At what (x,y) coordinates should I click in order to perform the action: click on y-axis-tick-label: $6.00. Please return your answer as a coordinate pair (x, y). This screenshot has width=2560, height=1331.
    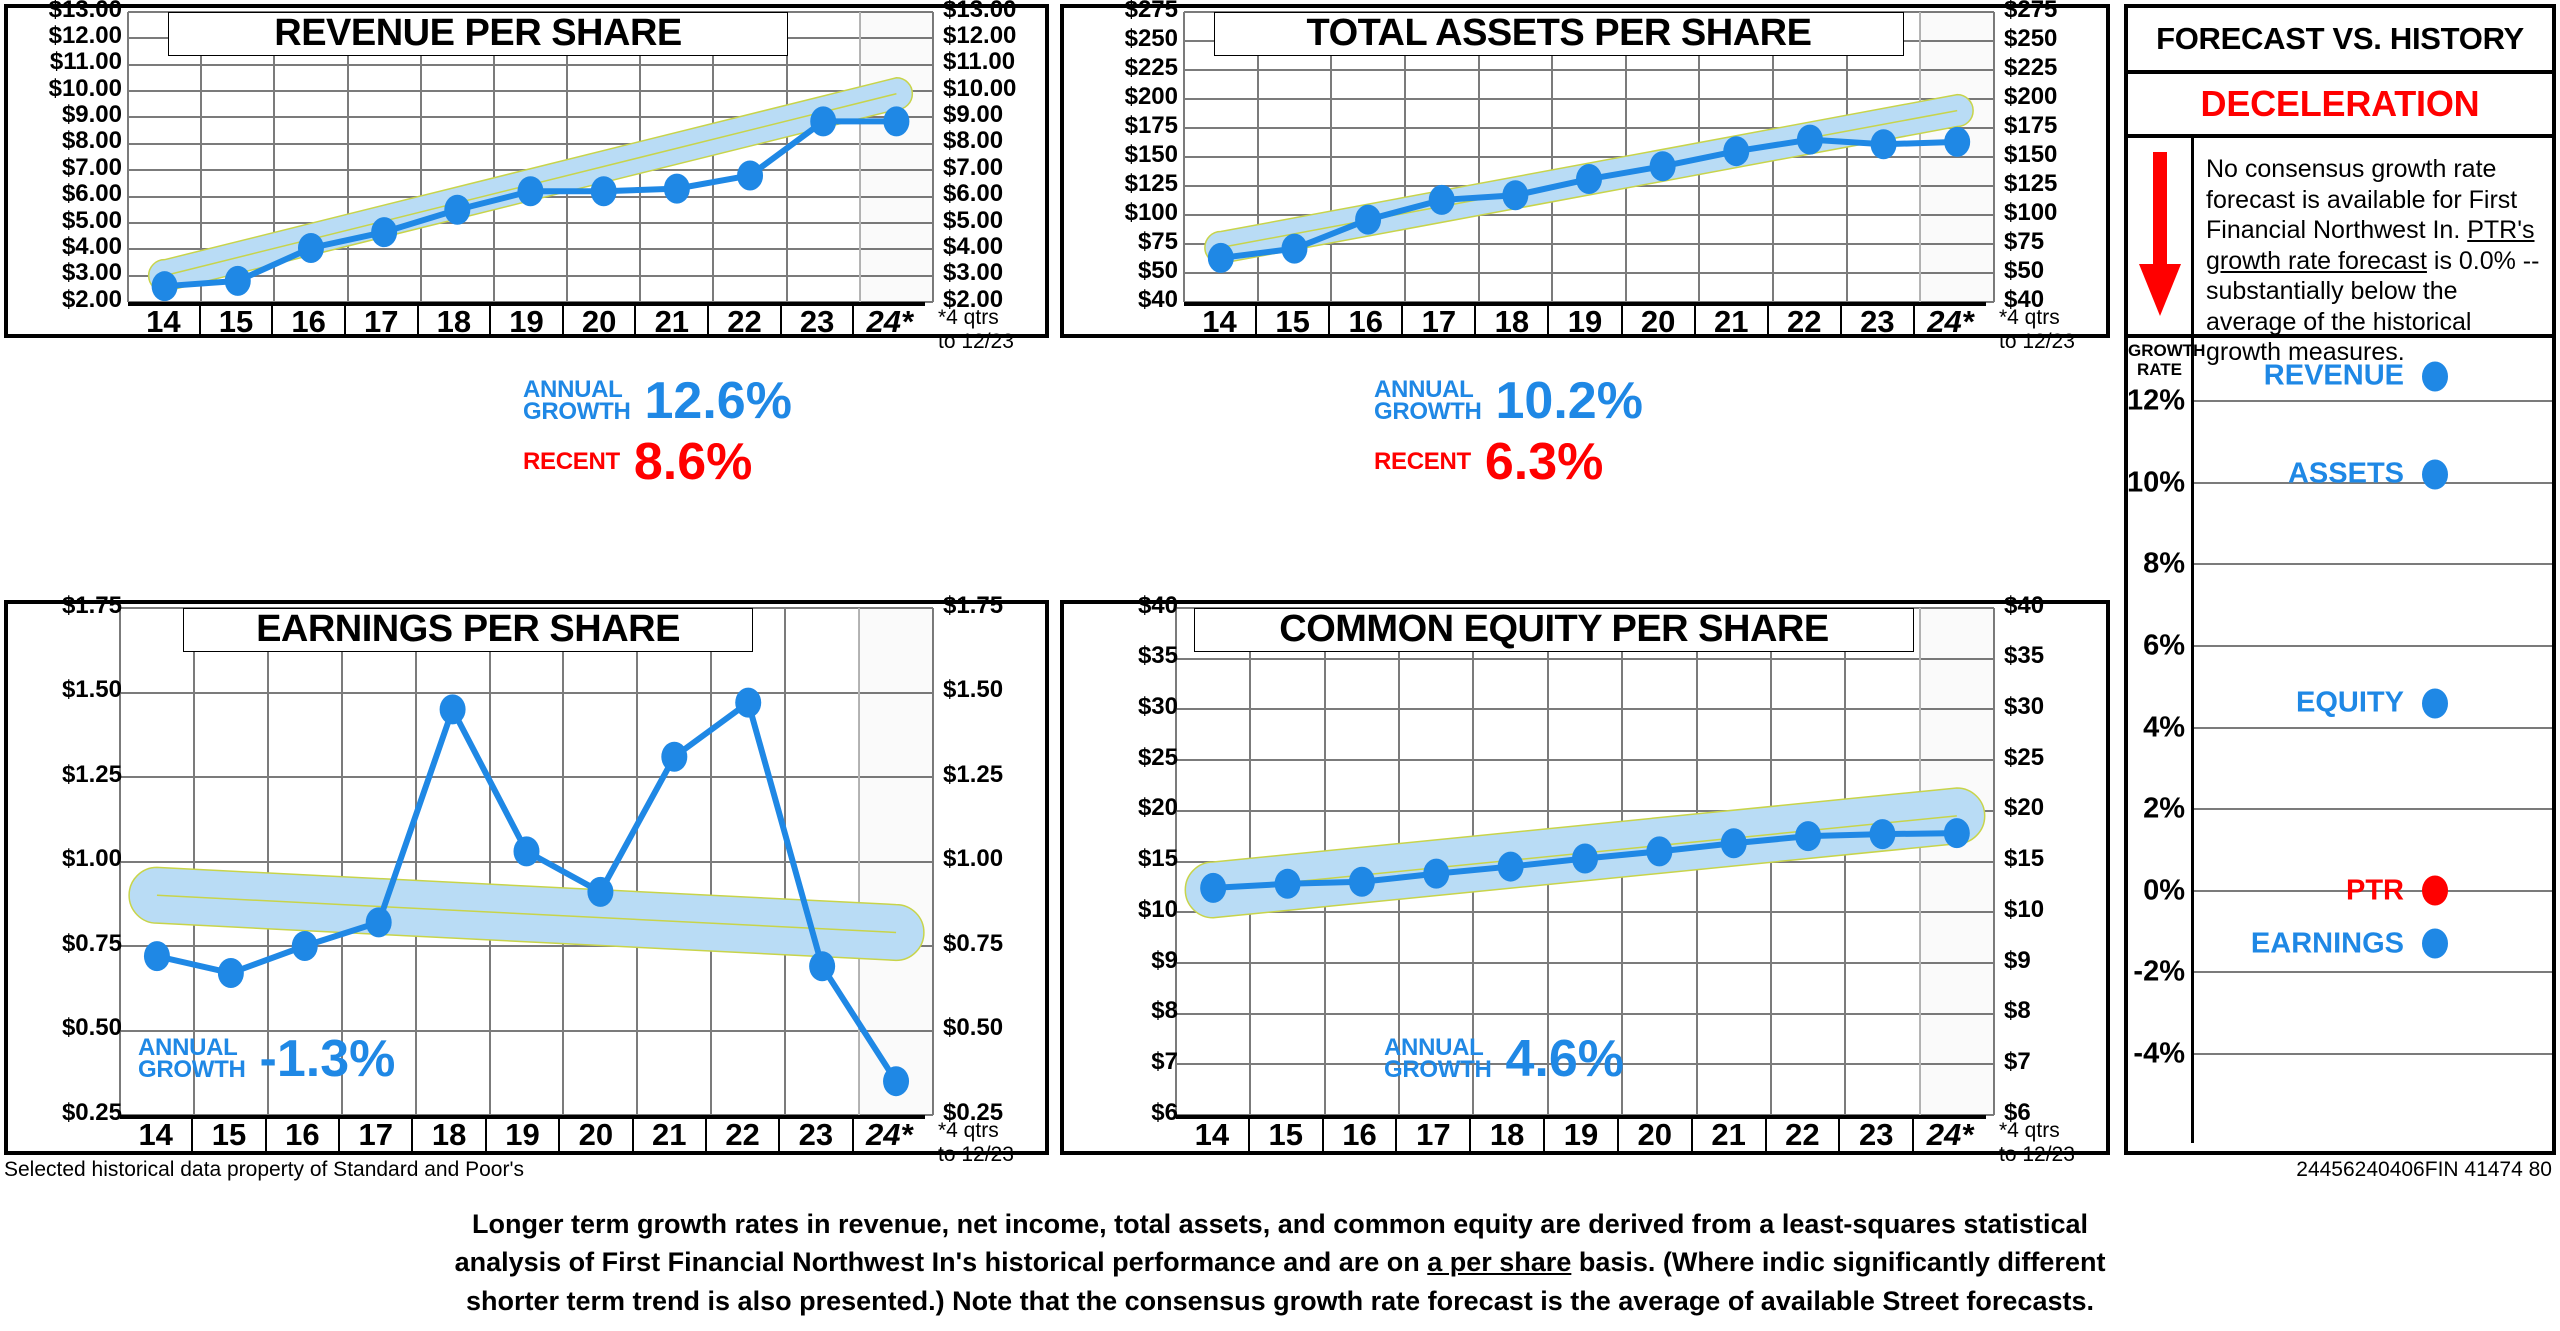
    Looking at the image, I should click on (91, 194).